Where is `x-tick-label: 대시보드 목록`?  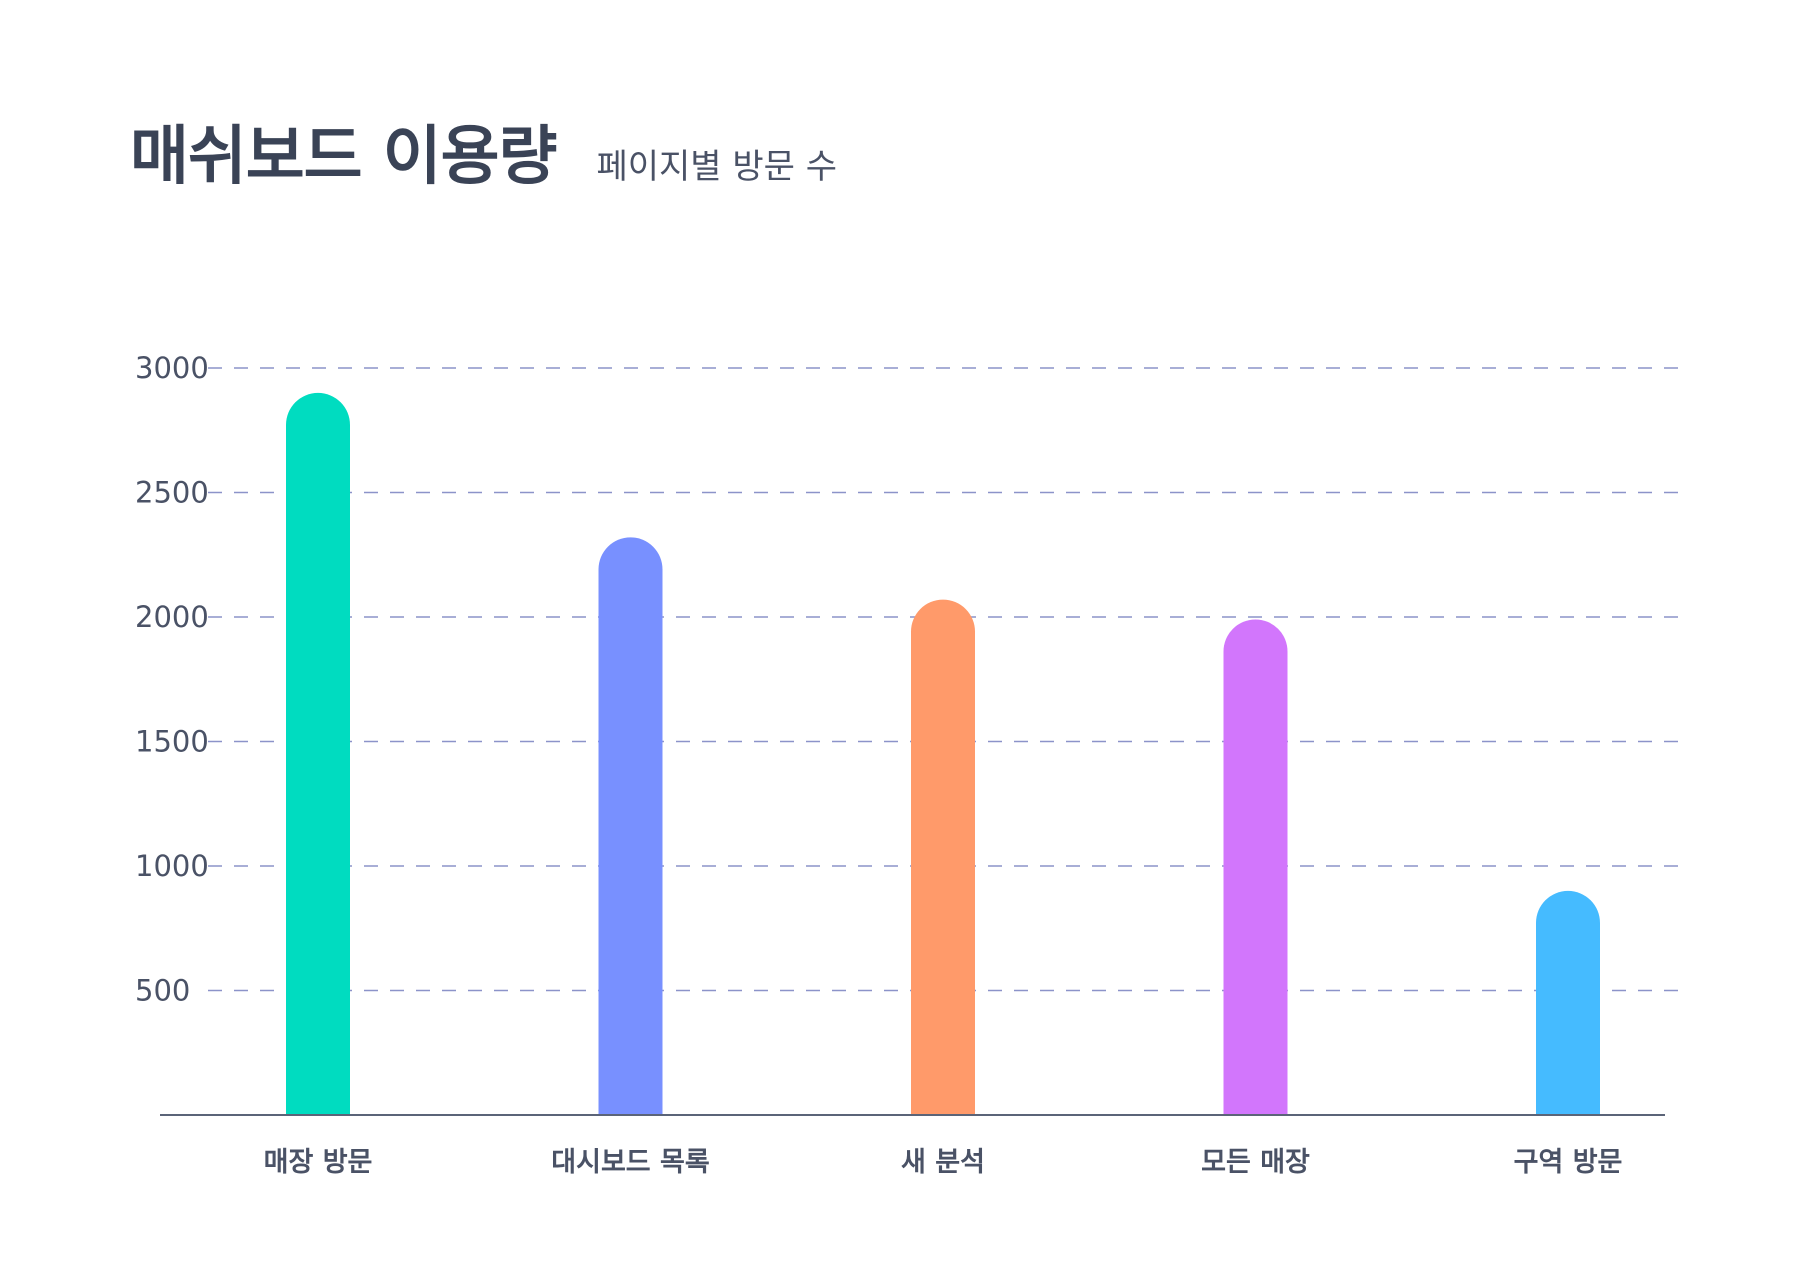 x-tick-label: 대시보드 목록 is located at coordinates (630, 1162).